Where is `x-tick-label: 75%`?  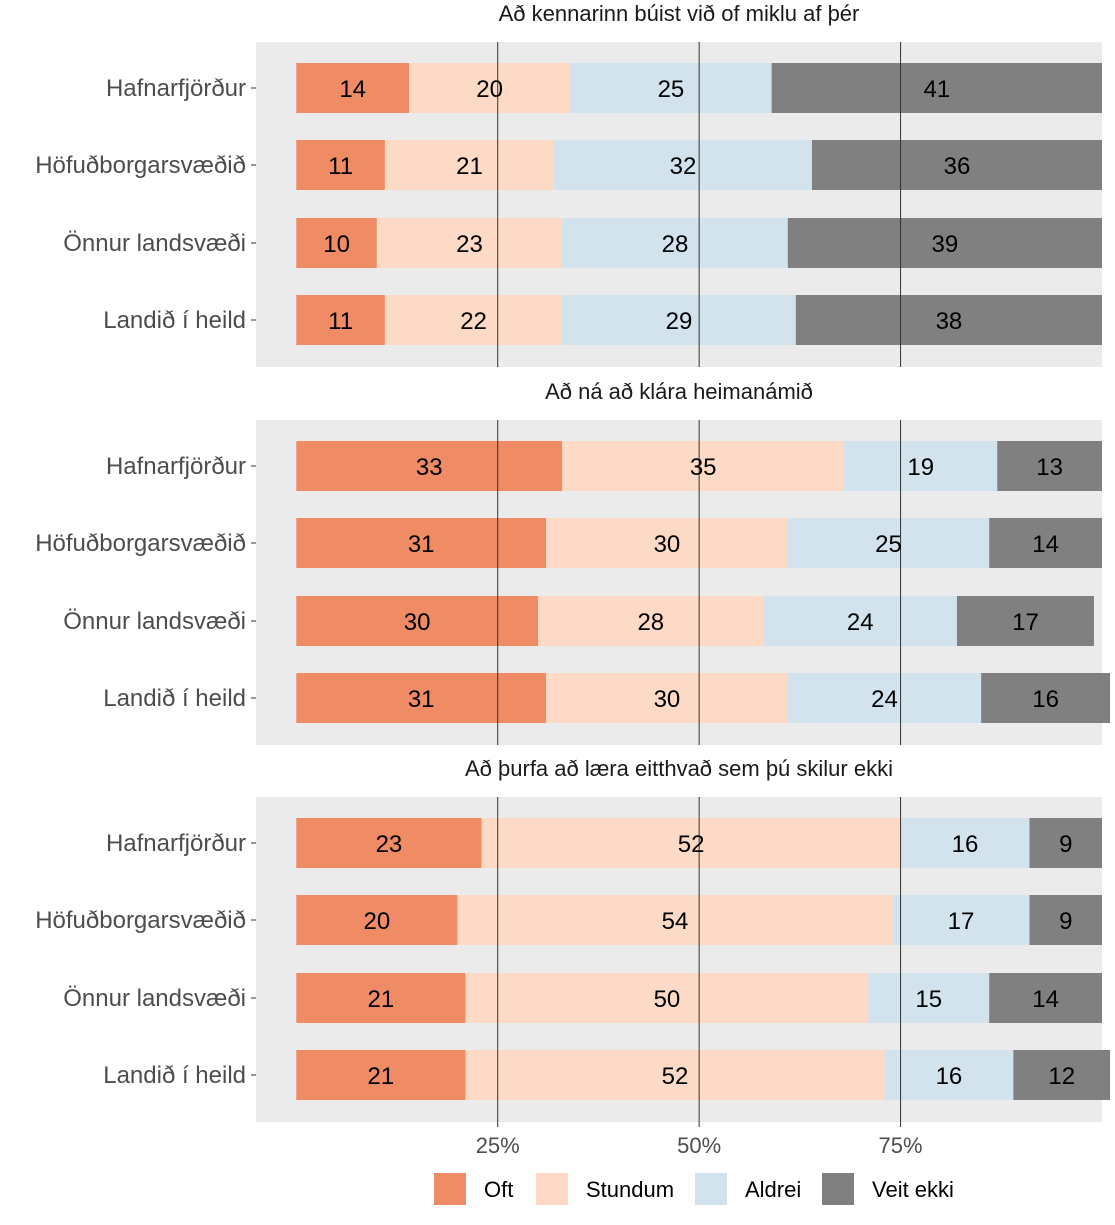 x-tick-label: 75% is located at coordinates (901, 1145).